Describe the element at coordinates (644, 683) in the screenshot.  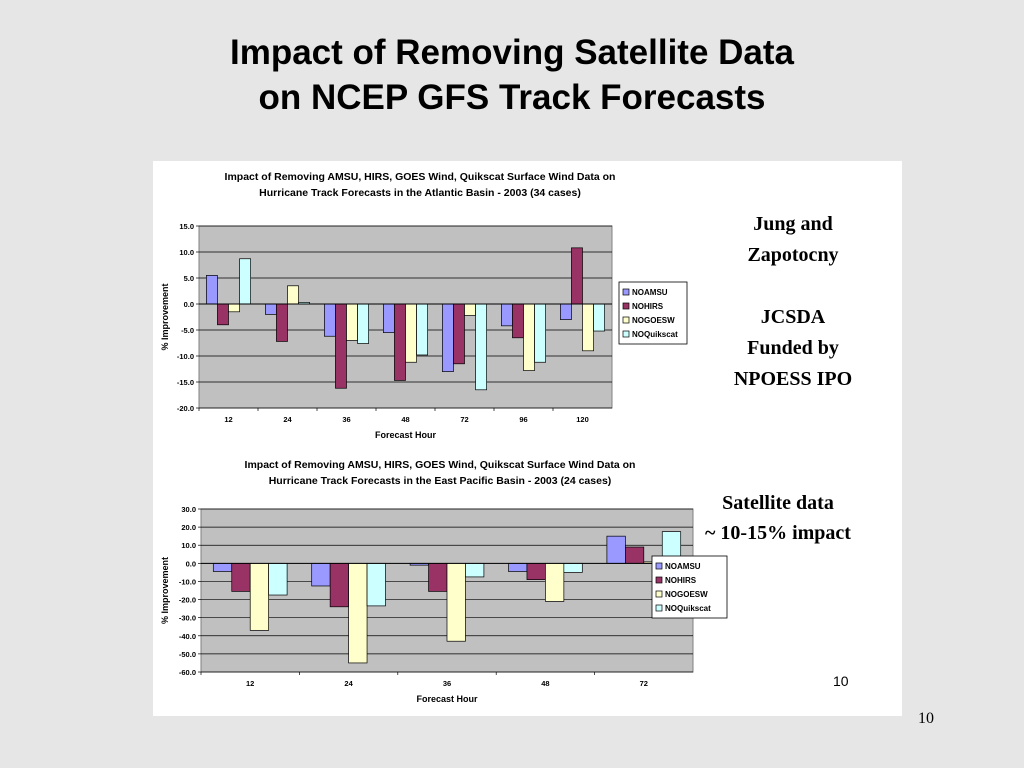
I see `x-tick-label: 72` at that location.